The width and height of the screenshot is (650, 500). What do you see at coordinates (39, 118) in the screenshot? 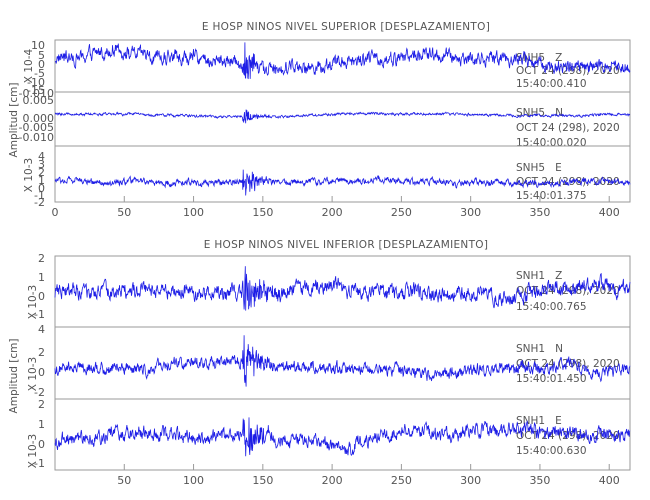
I see `ytick-label: 0.000` at bounding box center [39, 118].